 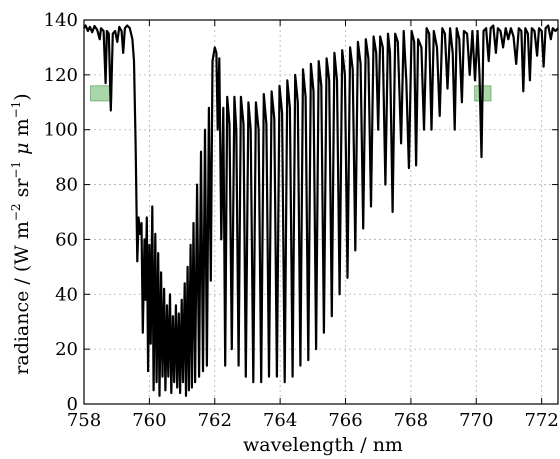 I want to click on x-tick-label: 766, so click(x=345, y=420).